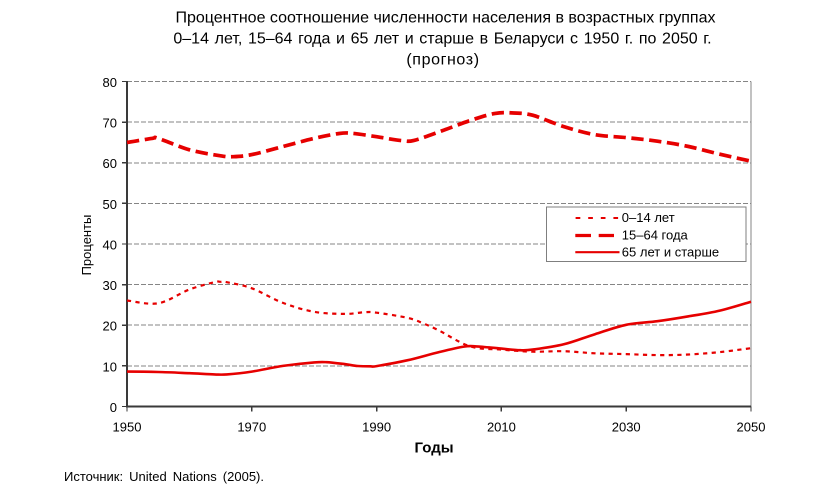 This screenshot has width=827, height=498. What do you see at coordinates (655, 234) in the screenshot?
I see `svg-text: 15–64 года` at bounding box center [655, 234].